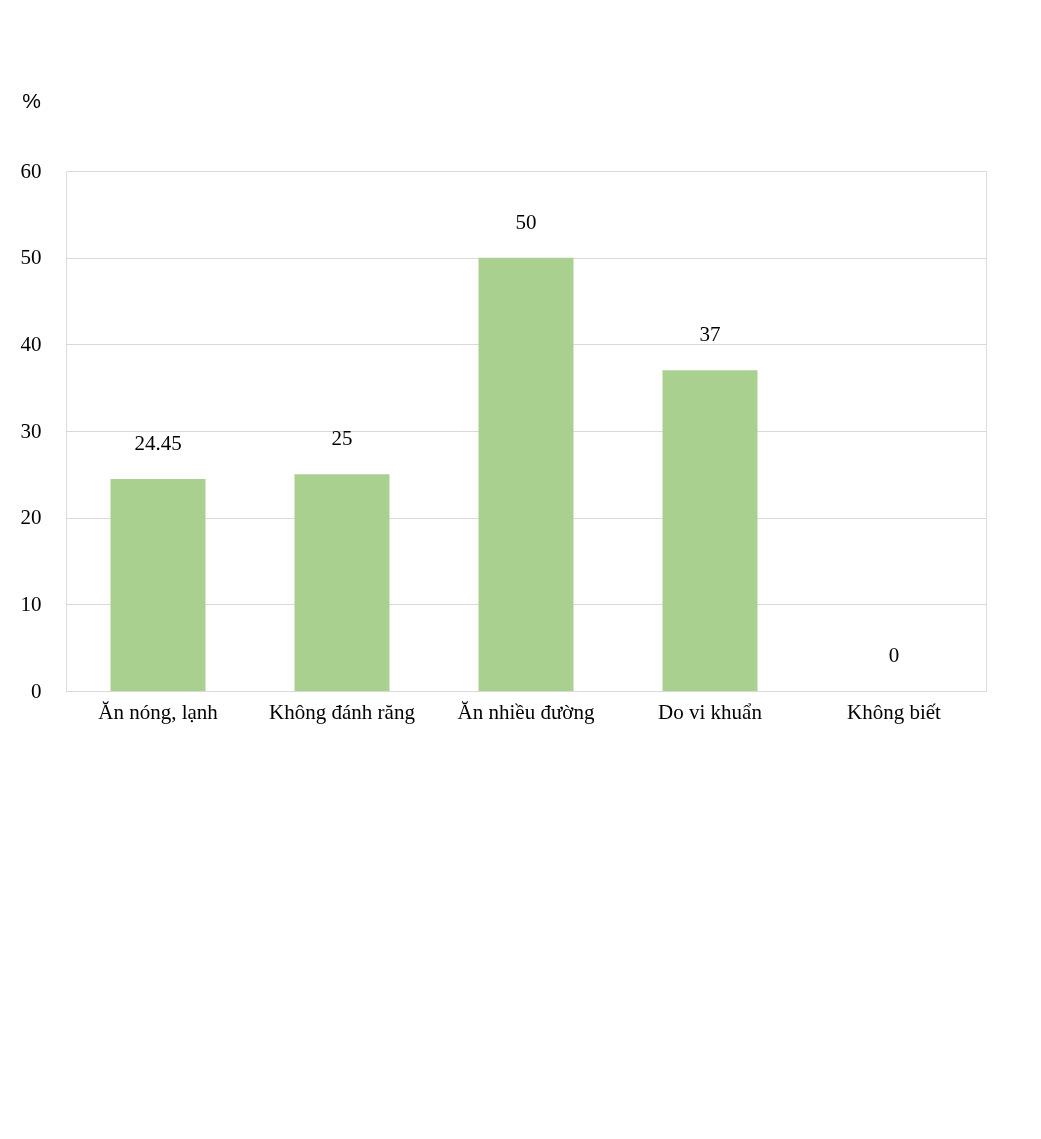 Image resolution: width=1041 pixels, height=1139 pixels. Describe the element at coordinates (31, 343) in the screenshot. I see `y-tick-label: 40` at that location.